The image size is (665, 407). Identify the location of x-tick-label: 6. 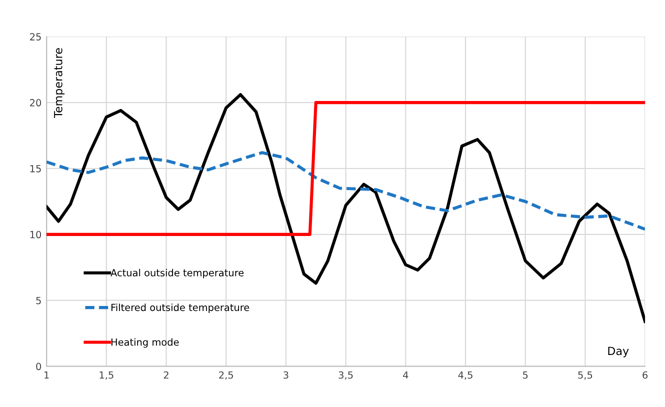
(645, 375).